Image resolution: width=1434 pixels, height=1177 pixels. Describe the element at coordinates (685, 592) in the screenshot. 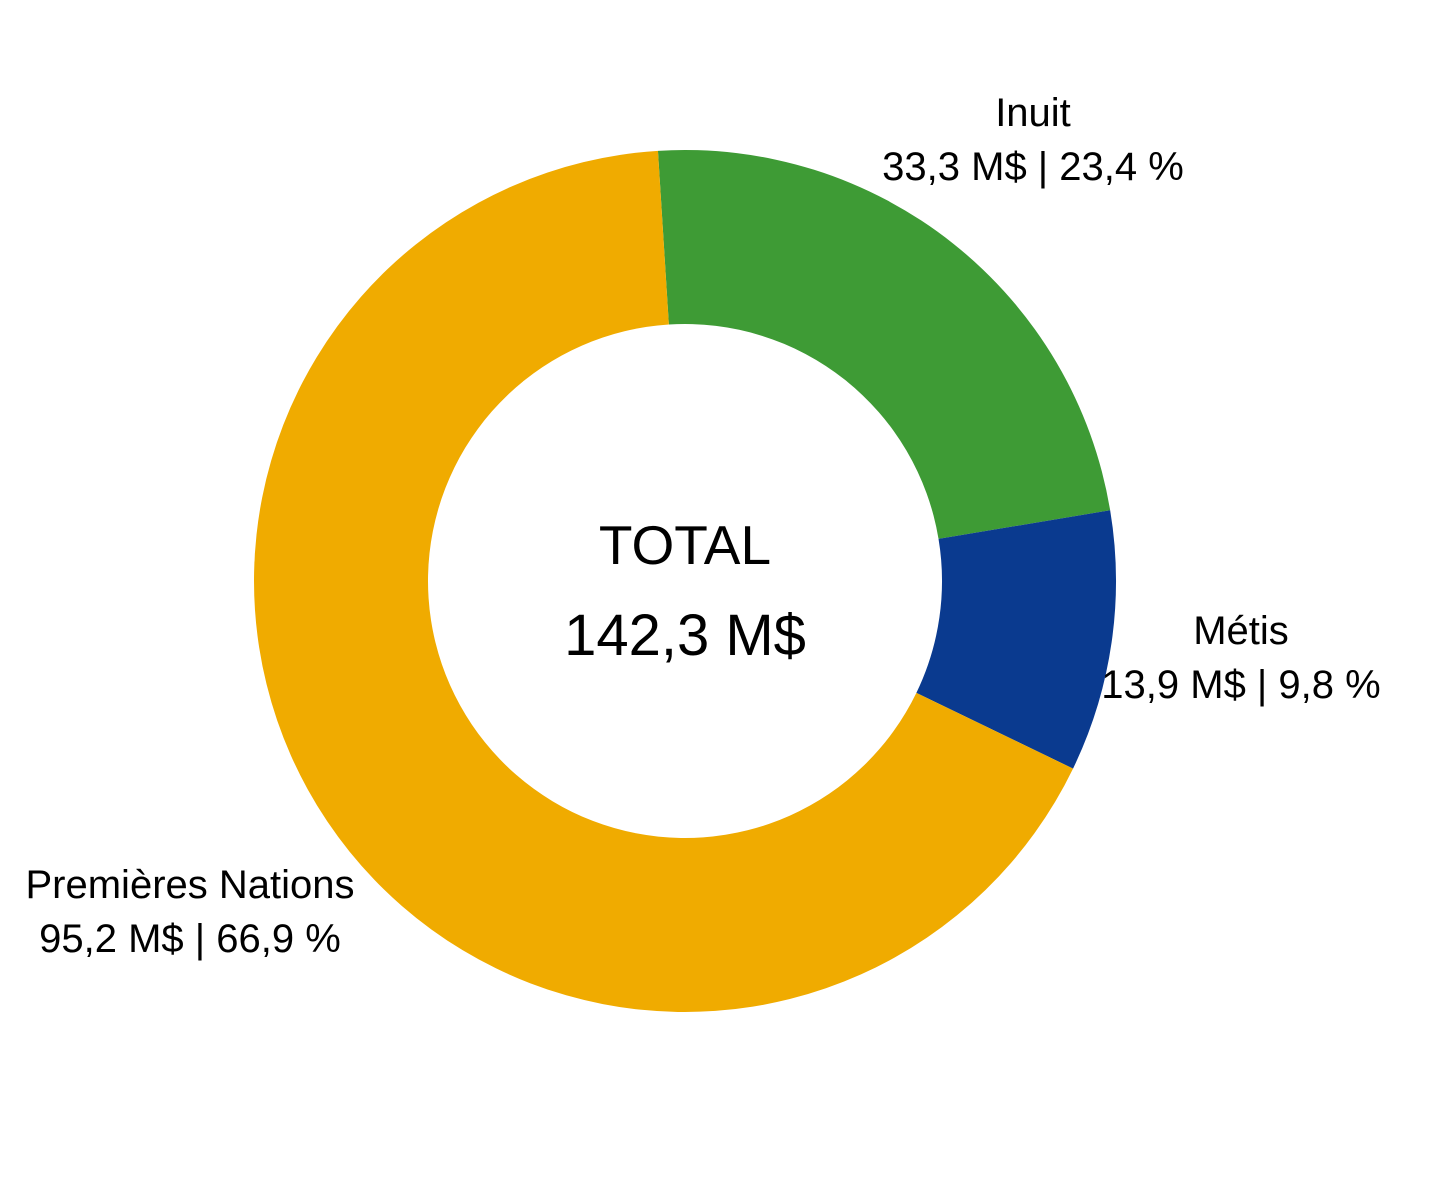

I see `donut-center-label: TOTAL 142,3 M$` at that location.